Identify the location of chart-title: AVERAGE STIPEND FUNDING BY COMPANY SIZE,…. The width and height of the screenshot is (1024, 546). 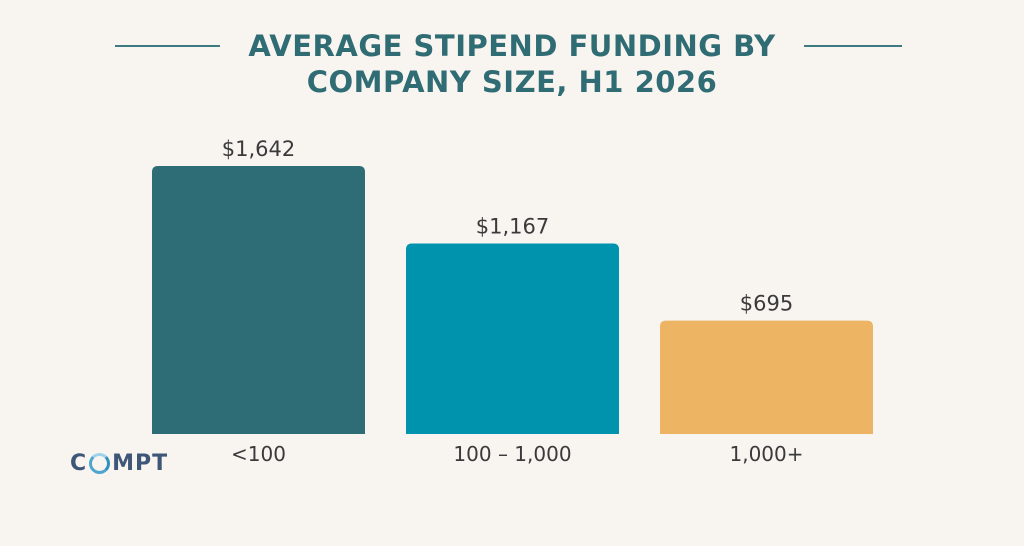
(512, 64).